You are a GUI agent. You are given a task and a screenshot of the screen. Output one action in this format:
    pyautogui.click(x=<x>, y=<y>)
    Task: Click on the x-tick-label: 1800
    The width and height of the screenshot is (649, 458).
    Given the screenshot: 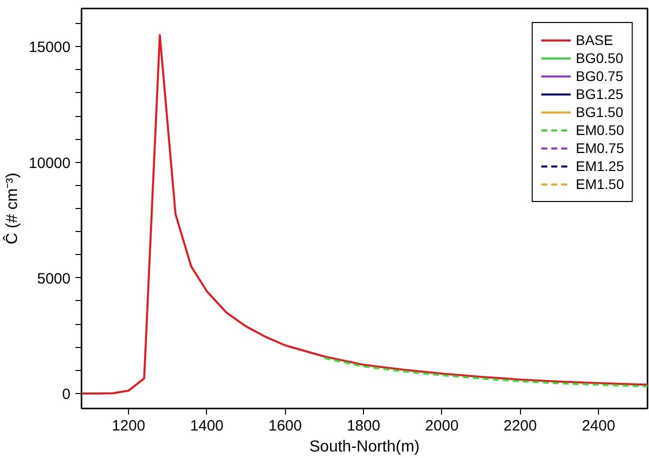 What is the action you would take?
    pyautogui.click(x=363, y=426)
    